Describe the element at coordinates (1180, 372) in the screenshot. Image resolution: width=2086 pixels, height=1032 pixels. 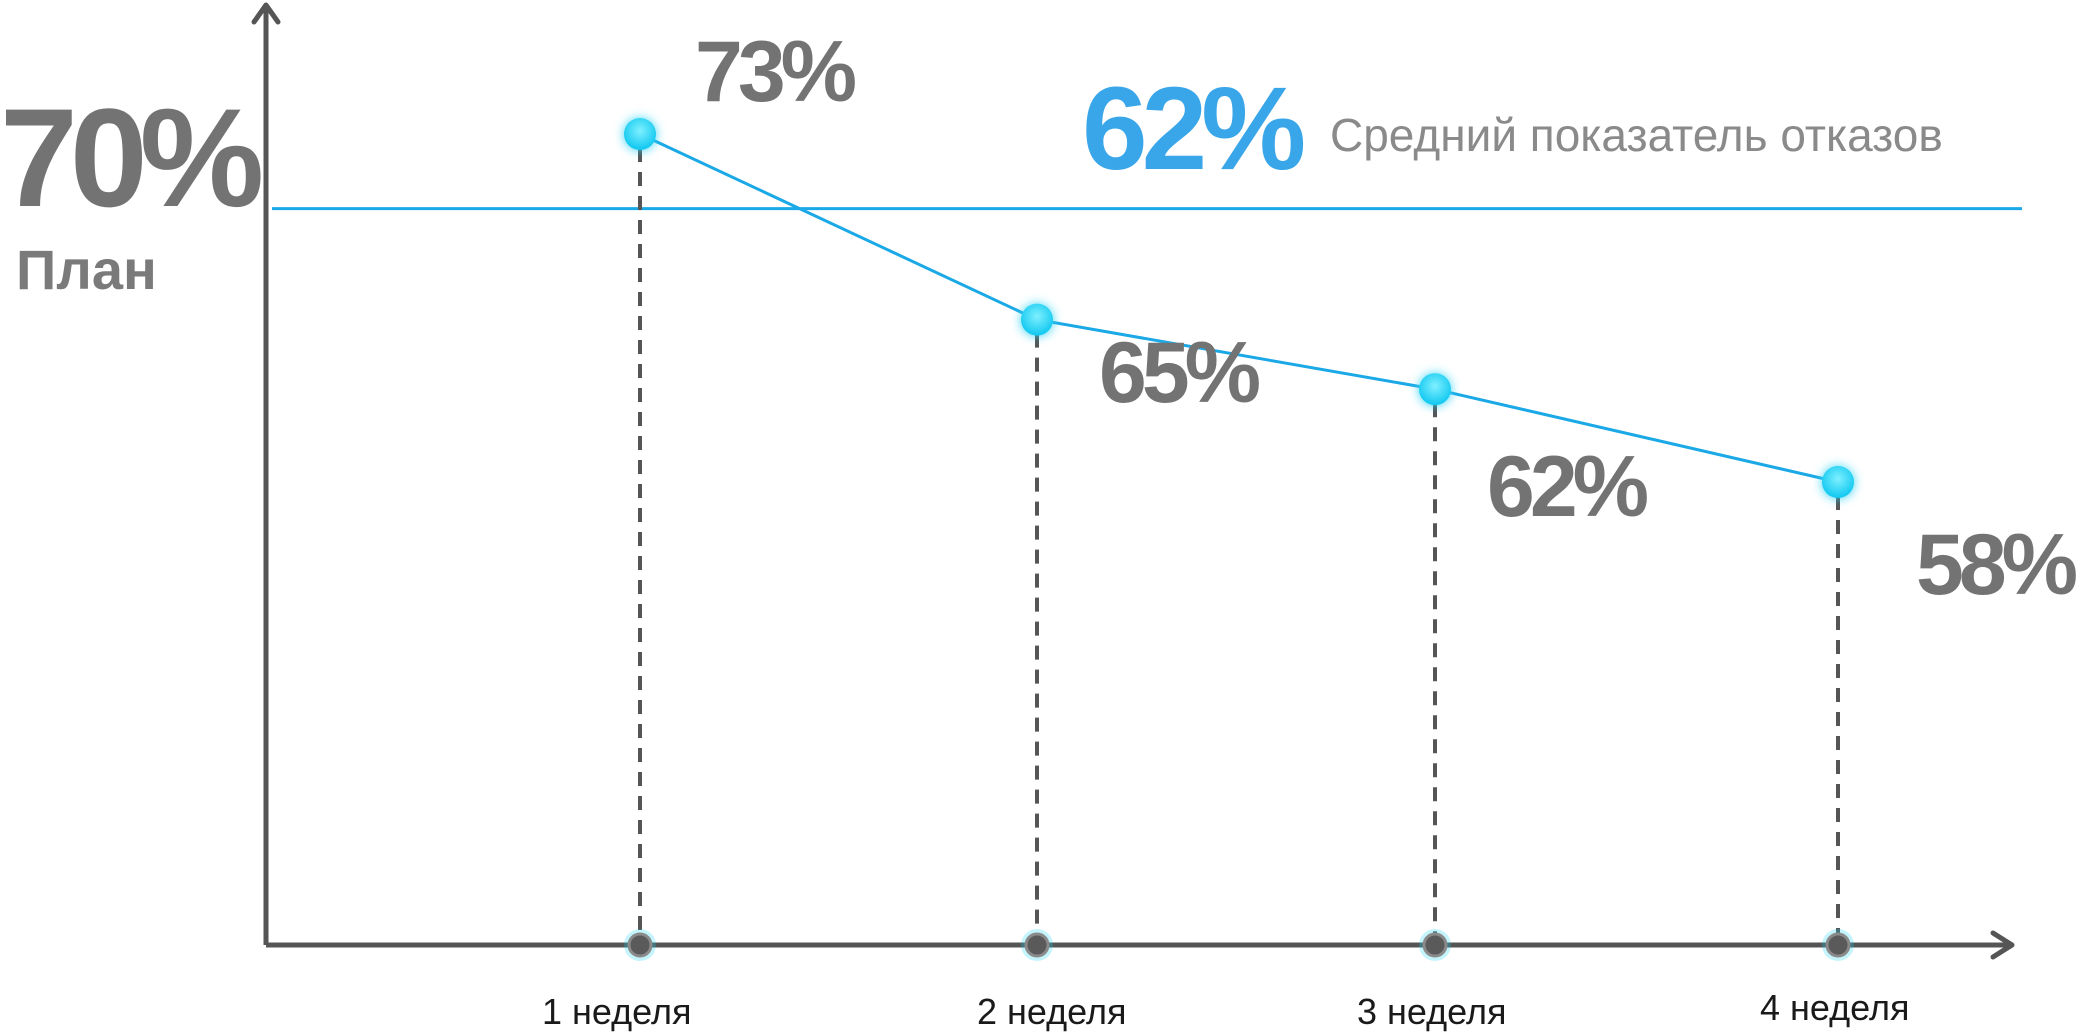
I see `data-label: 65%` at that location.